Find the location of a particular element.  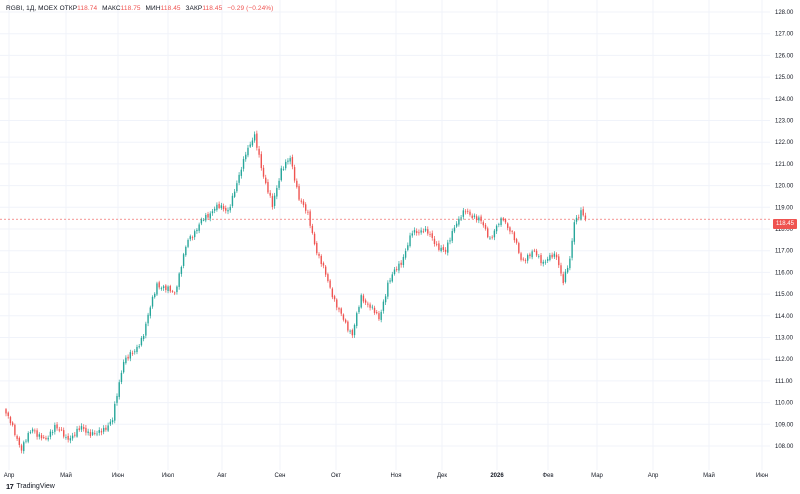

low-label: МИН is located at coordinates (153, 8).